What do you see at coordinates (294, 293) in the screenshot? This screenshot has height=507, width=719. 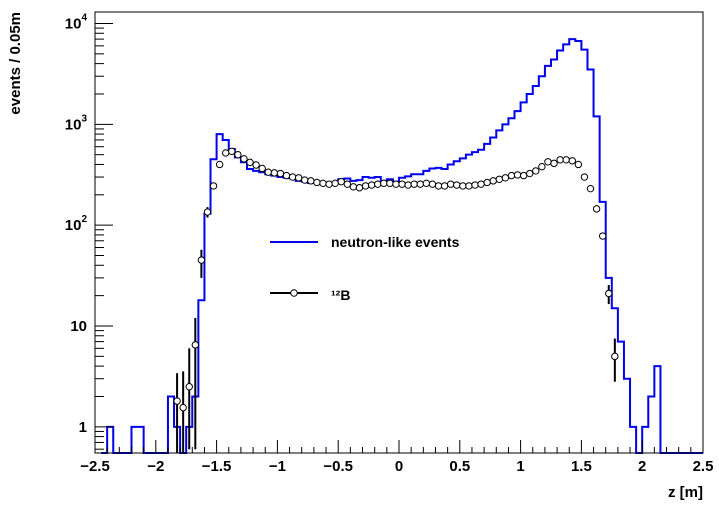 I see `legend-marker-b12` at bounding box center [294, 293].